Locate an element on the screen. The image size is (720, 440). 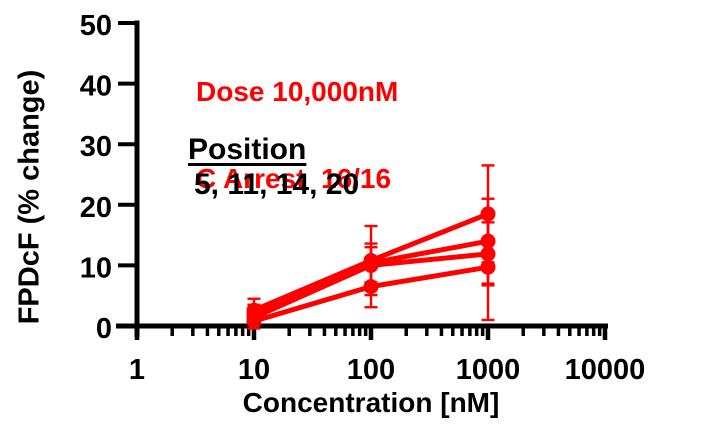
x-tick-label: 100 is located at coordinates (371, 370).